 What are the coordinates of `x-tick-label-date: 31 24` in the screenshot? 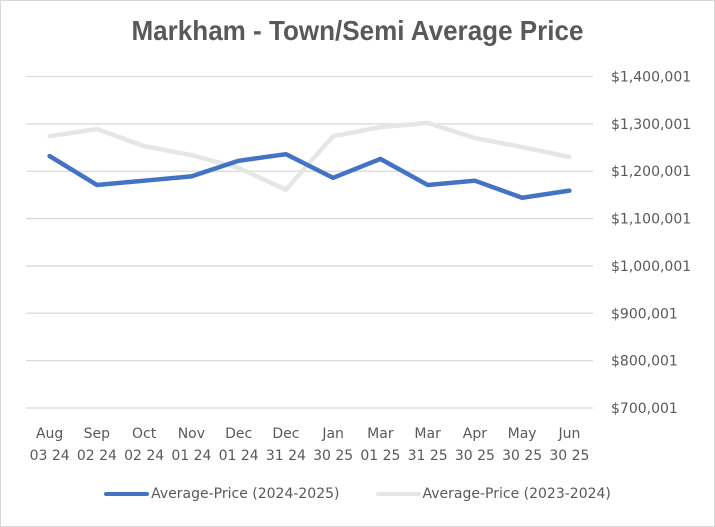 It's located at (286, 456).